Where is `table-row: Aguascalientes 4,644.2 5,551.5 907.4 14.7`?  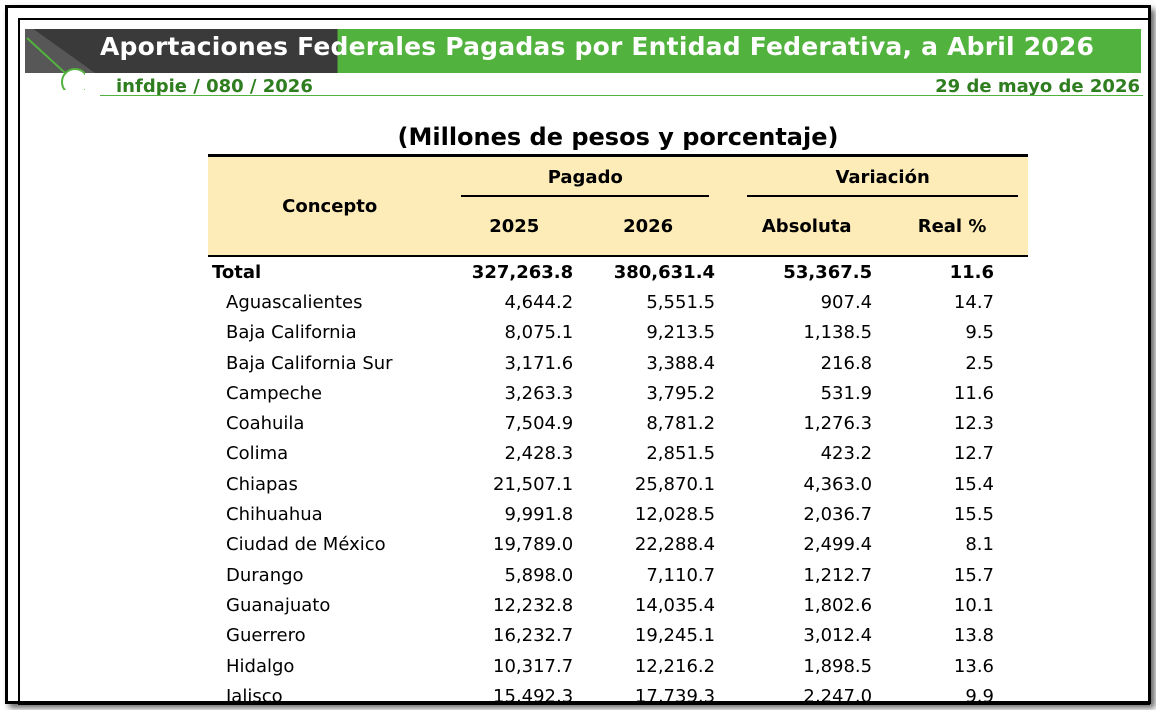
table-row: Aguascalientes 4,644.2 5,551.5 907.4 14.7 is located at coordinates (618, 302).